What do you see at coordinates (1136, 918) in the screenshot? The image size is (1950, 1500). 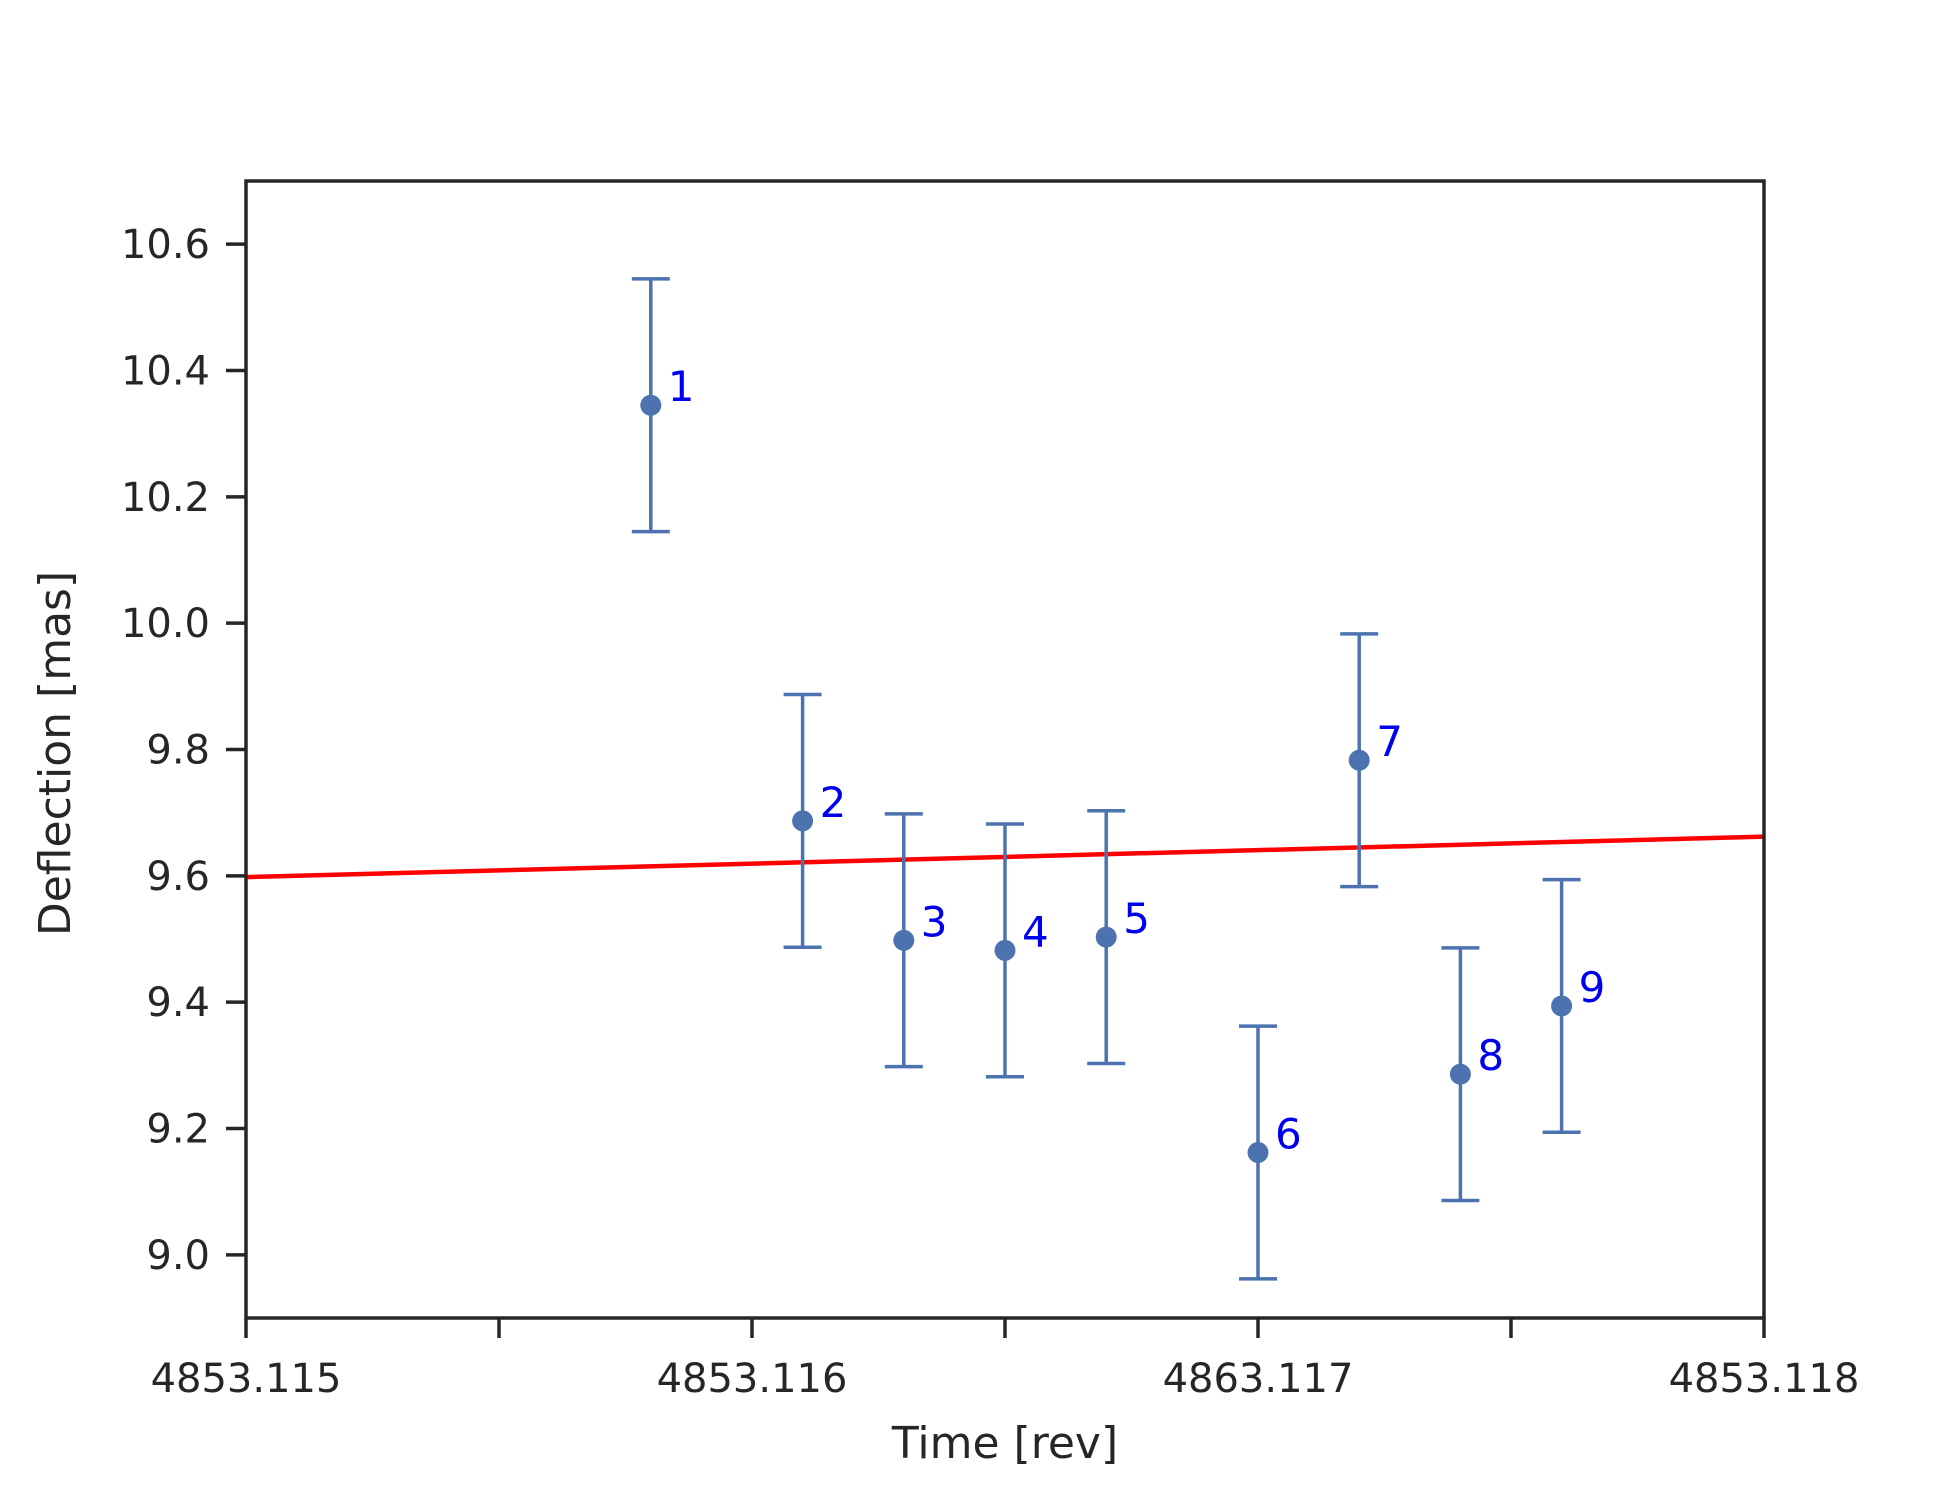 I see `point-label: 5` at bounding box center [1136, 918].